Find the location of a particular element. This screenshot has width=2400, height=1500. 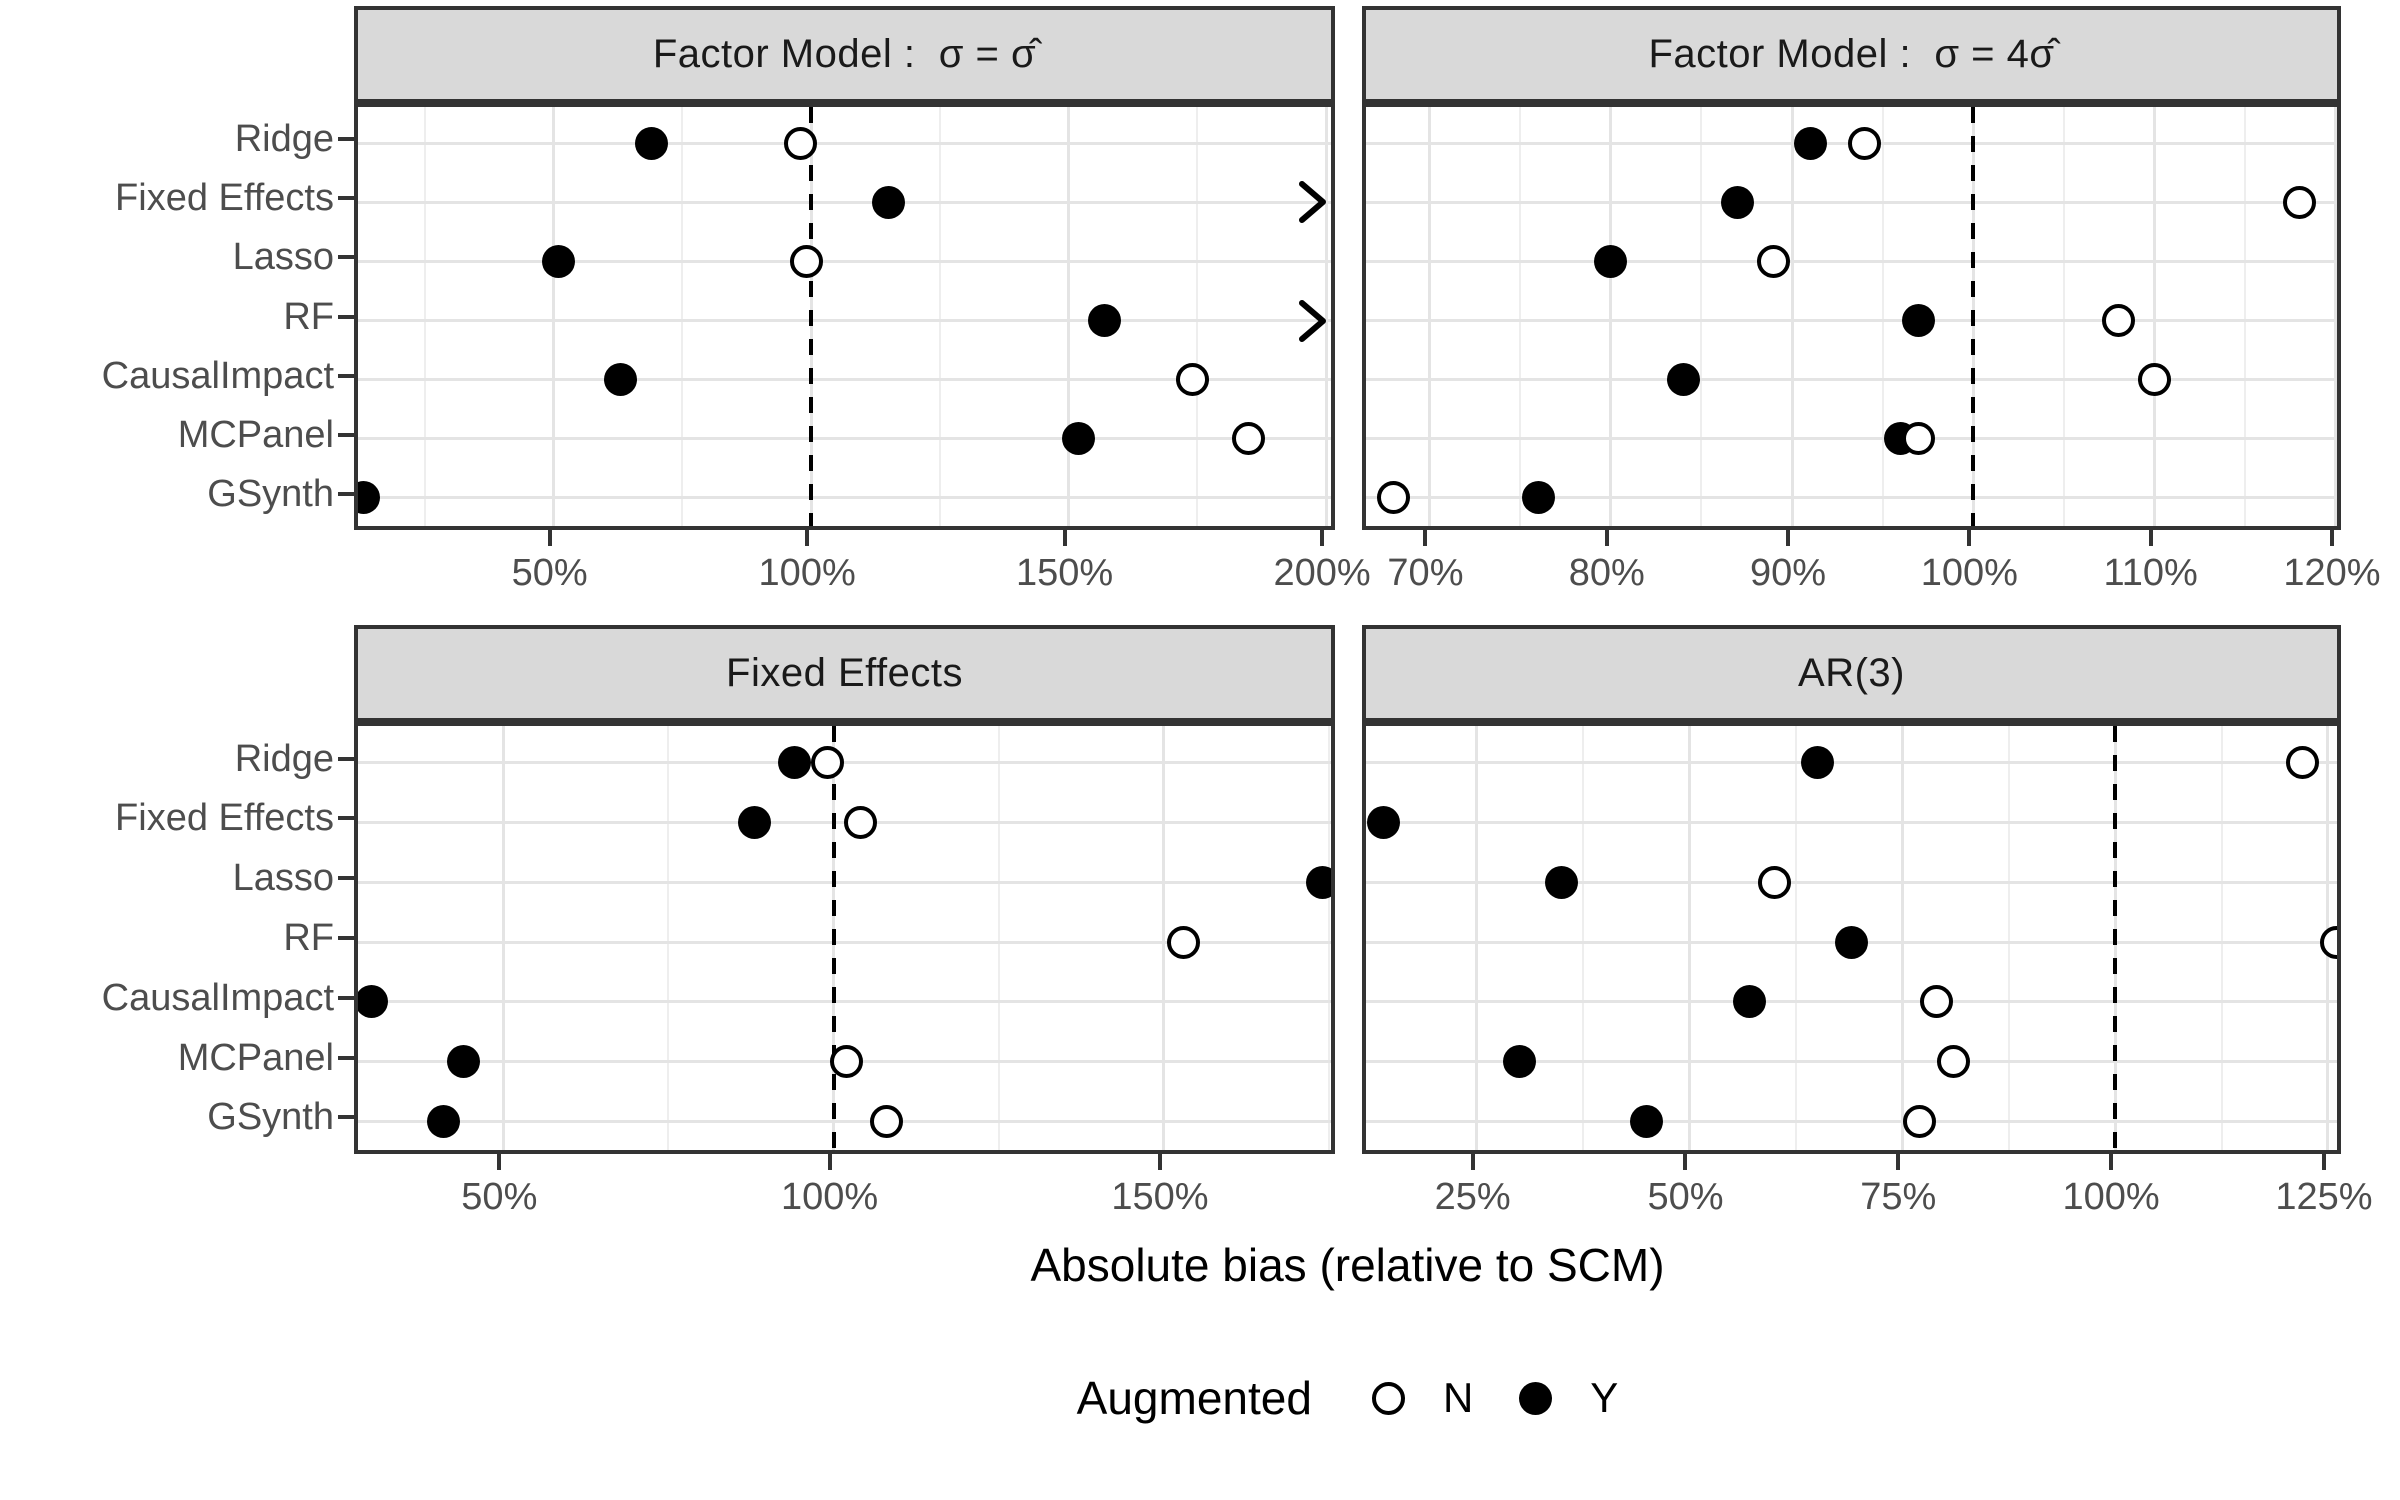

facet-strip-top-left: Factor Model : σ = σ̂ is located at coordinates (844, 54).